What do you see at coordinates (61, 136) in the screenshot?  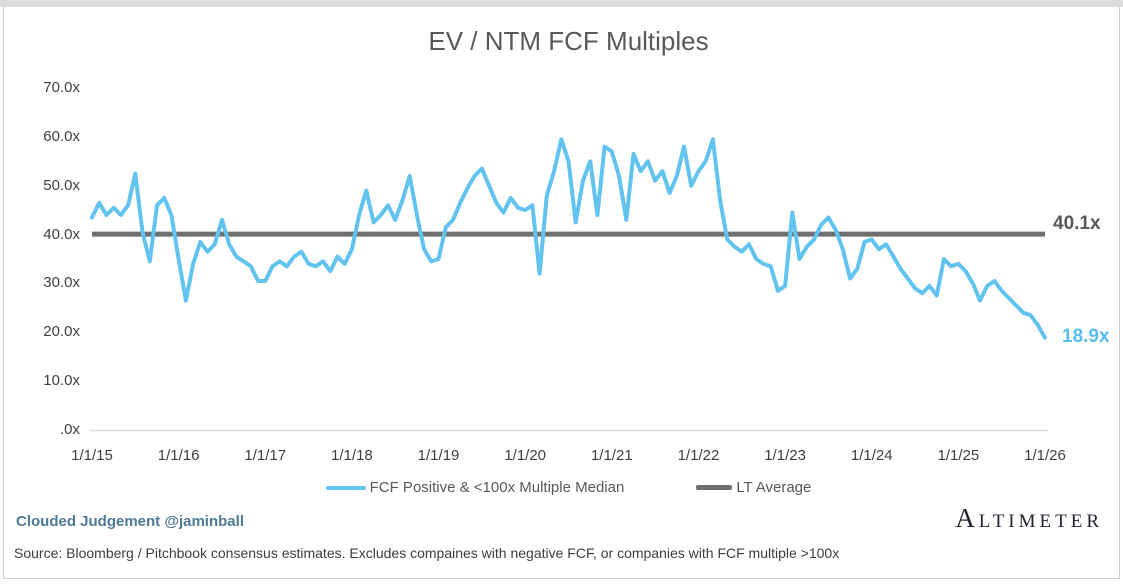 I see `y-tick-label: 60.0x` at bounding box center [61, 136].